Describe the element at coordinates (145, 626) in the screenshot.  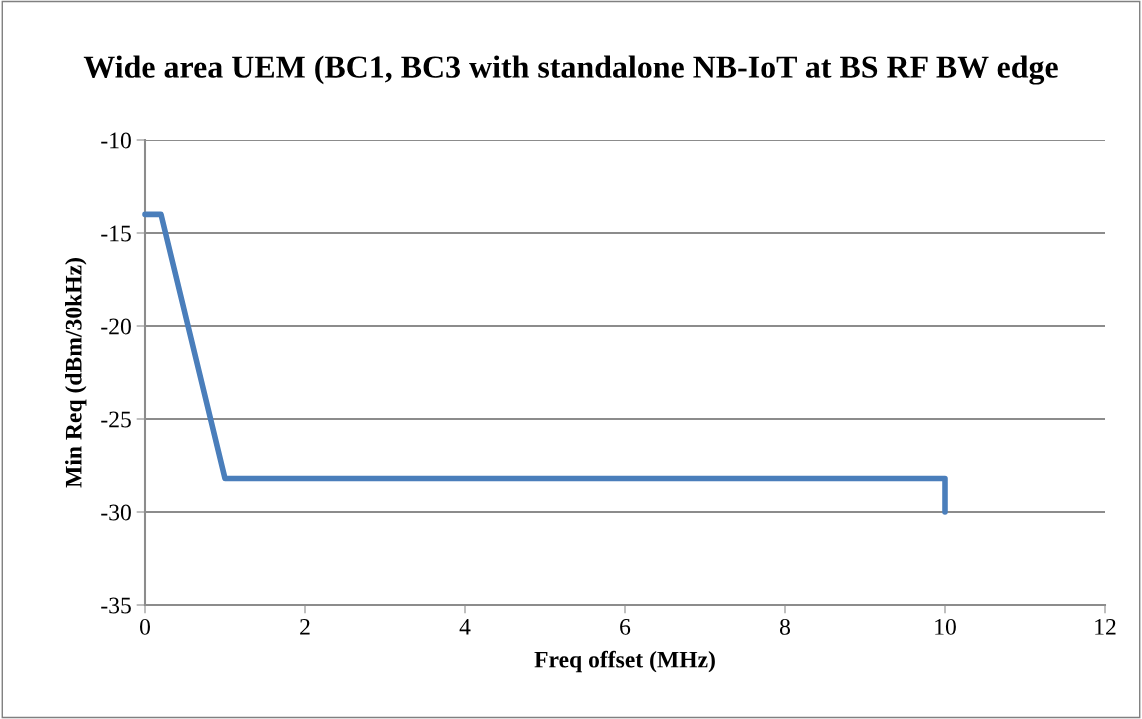
I see `x-tick-label: 0` at that location.